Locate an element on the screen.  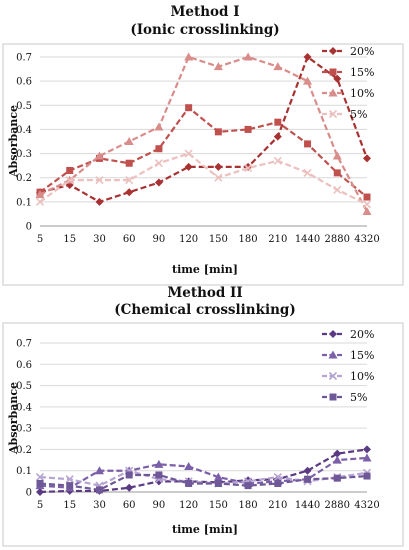
y-tick-label: 0.2 is located at coordinates (24, 450).